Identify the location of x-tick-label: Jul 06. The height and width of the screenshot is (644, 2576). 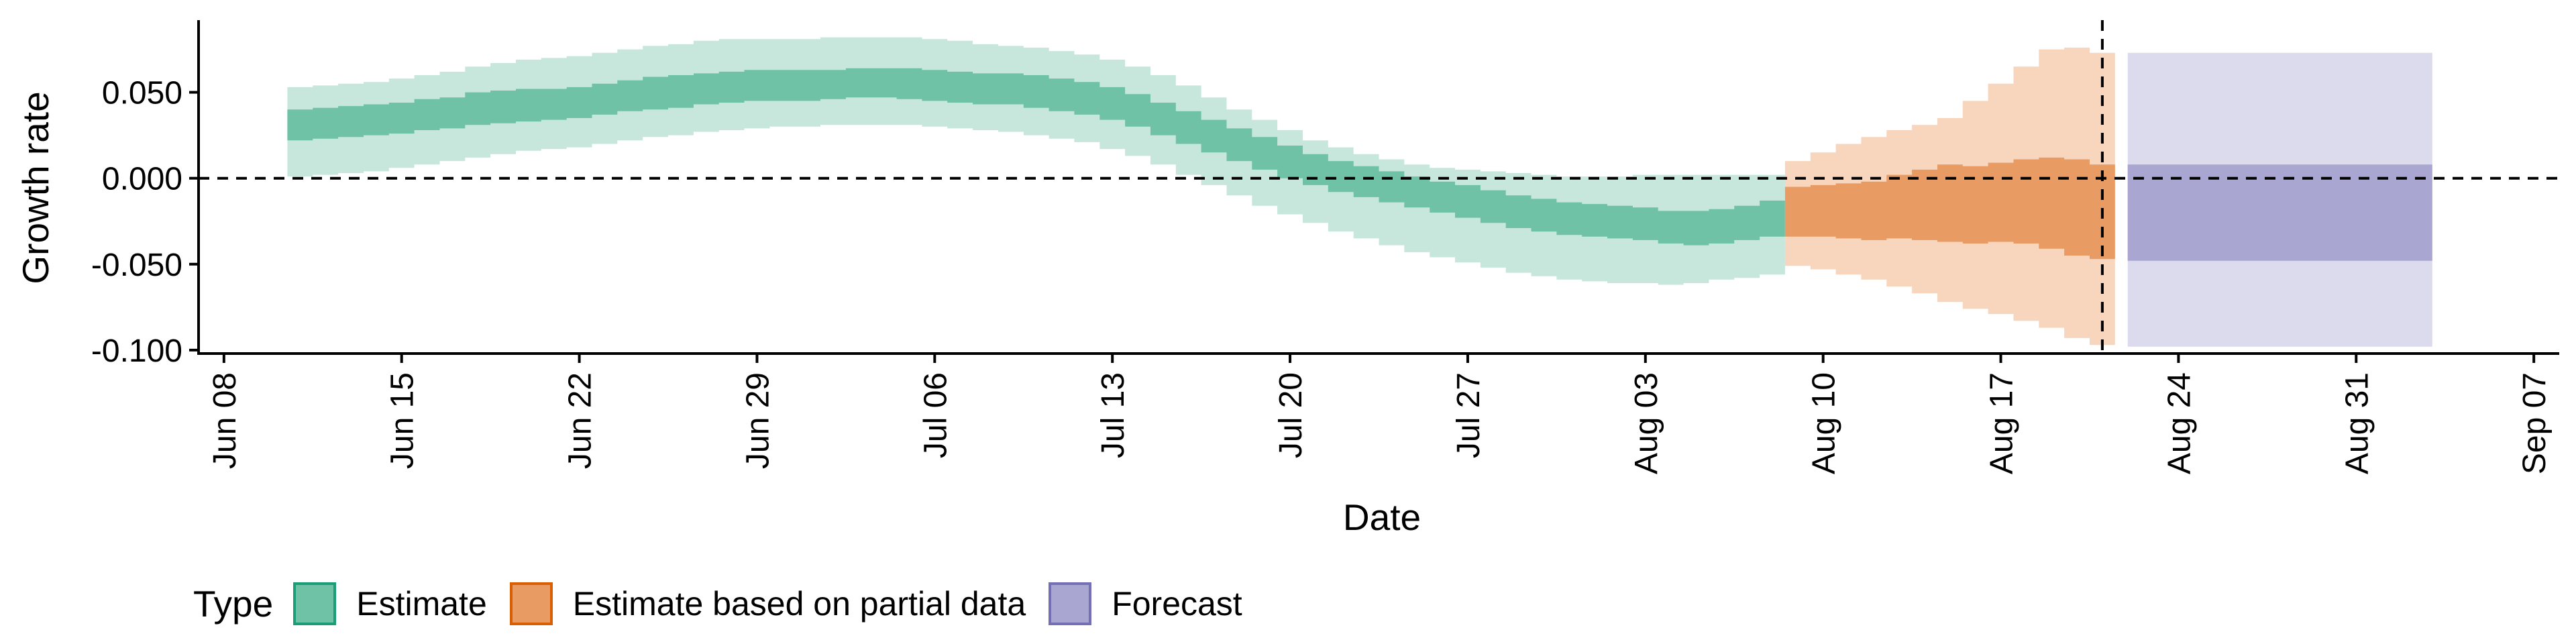
(935, 415).